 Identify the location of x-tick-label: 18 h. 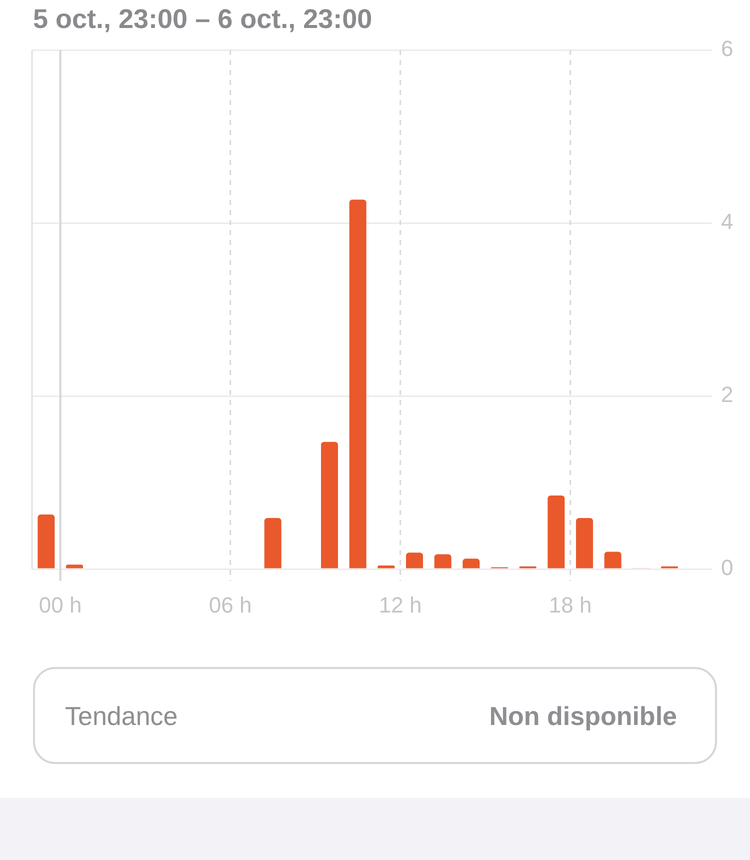
(570, 605).